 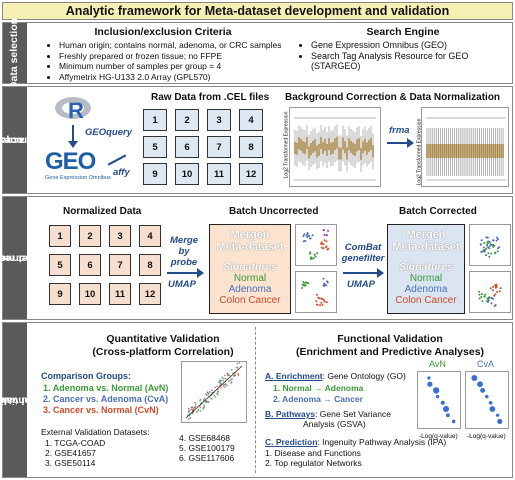 What do you see at coordinates (210, 97) in the screenshot?
I see `raw-data-title: Raw Data from .CEL files` at bounding box center [210, 97].